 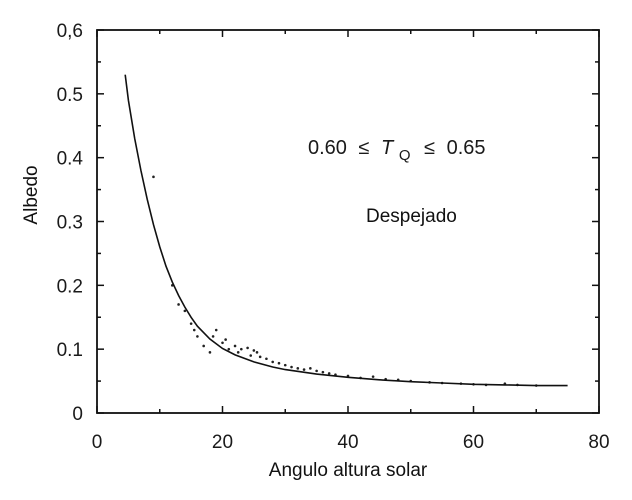 I want to click on y-tick-label: 0.5, so click(x=70, y=95).